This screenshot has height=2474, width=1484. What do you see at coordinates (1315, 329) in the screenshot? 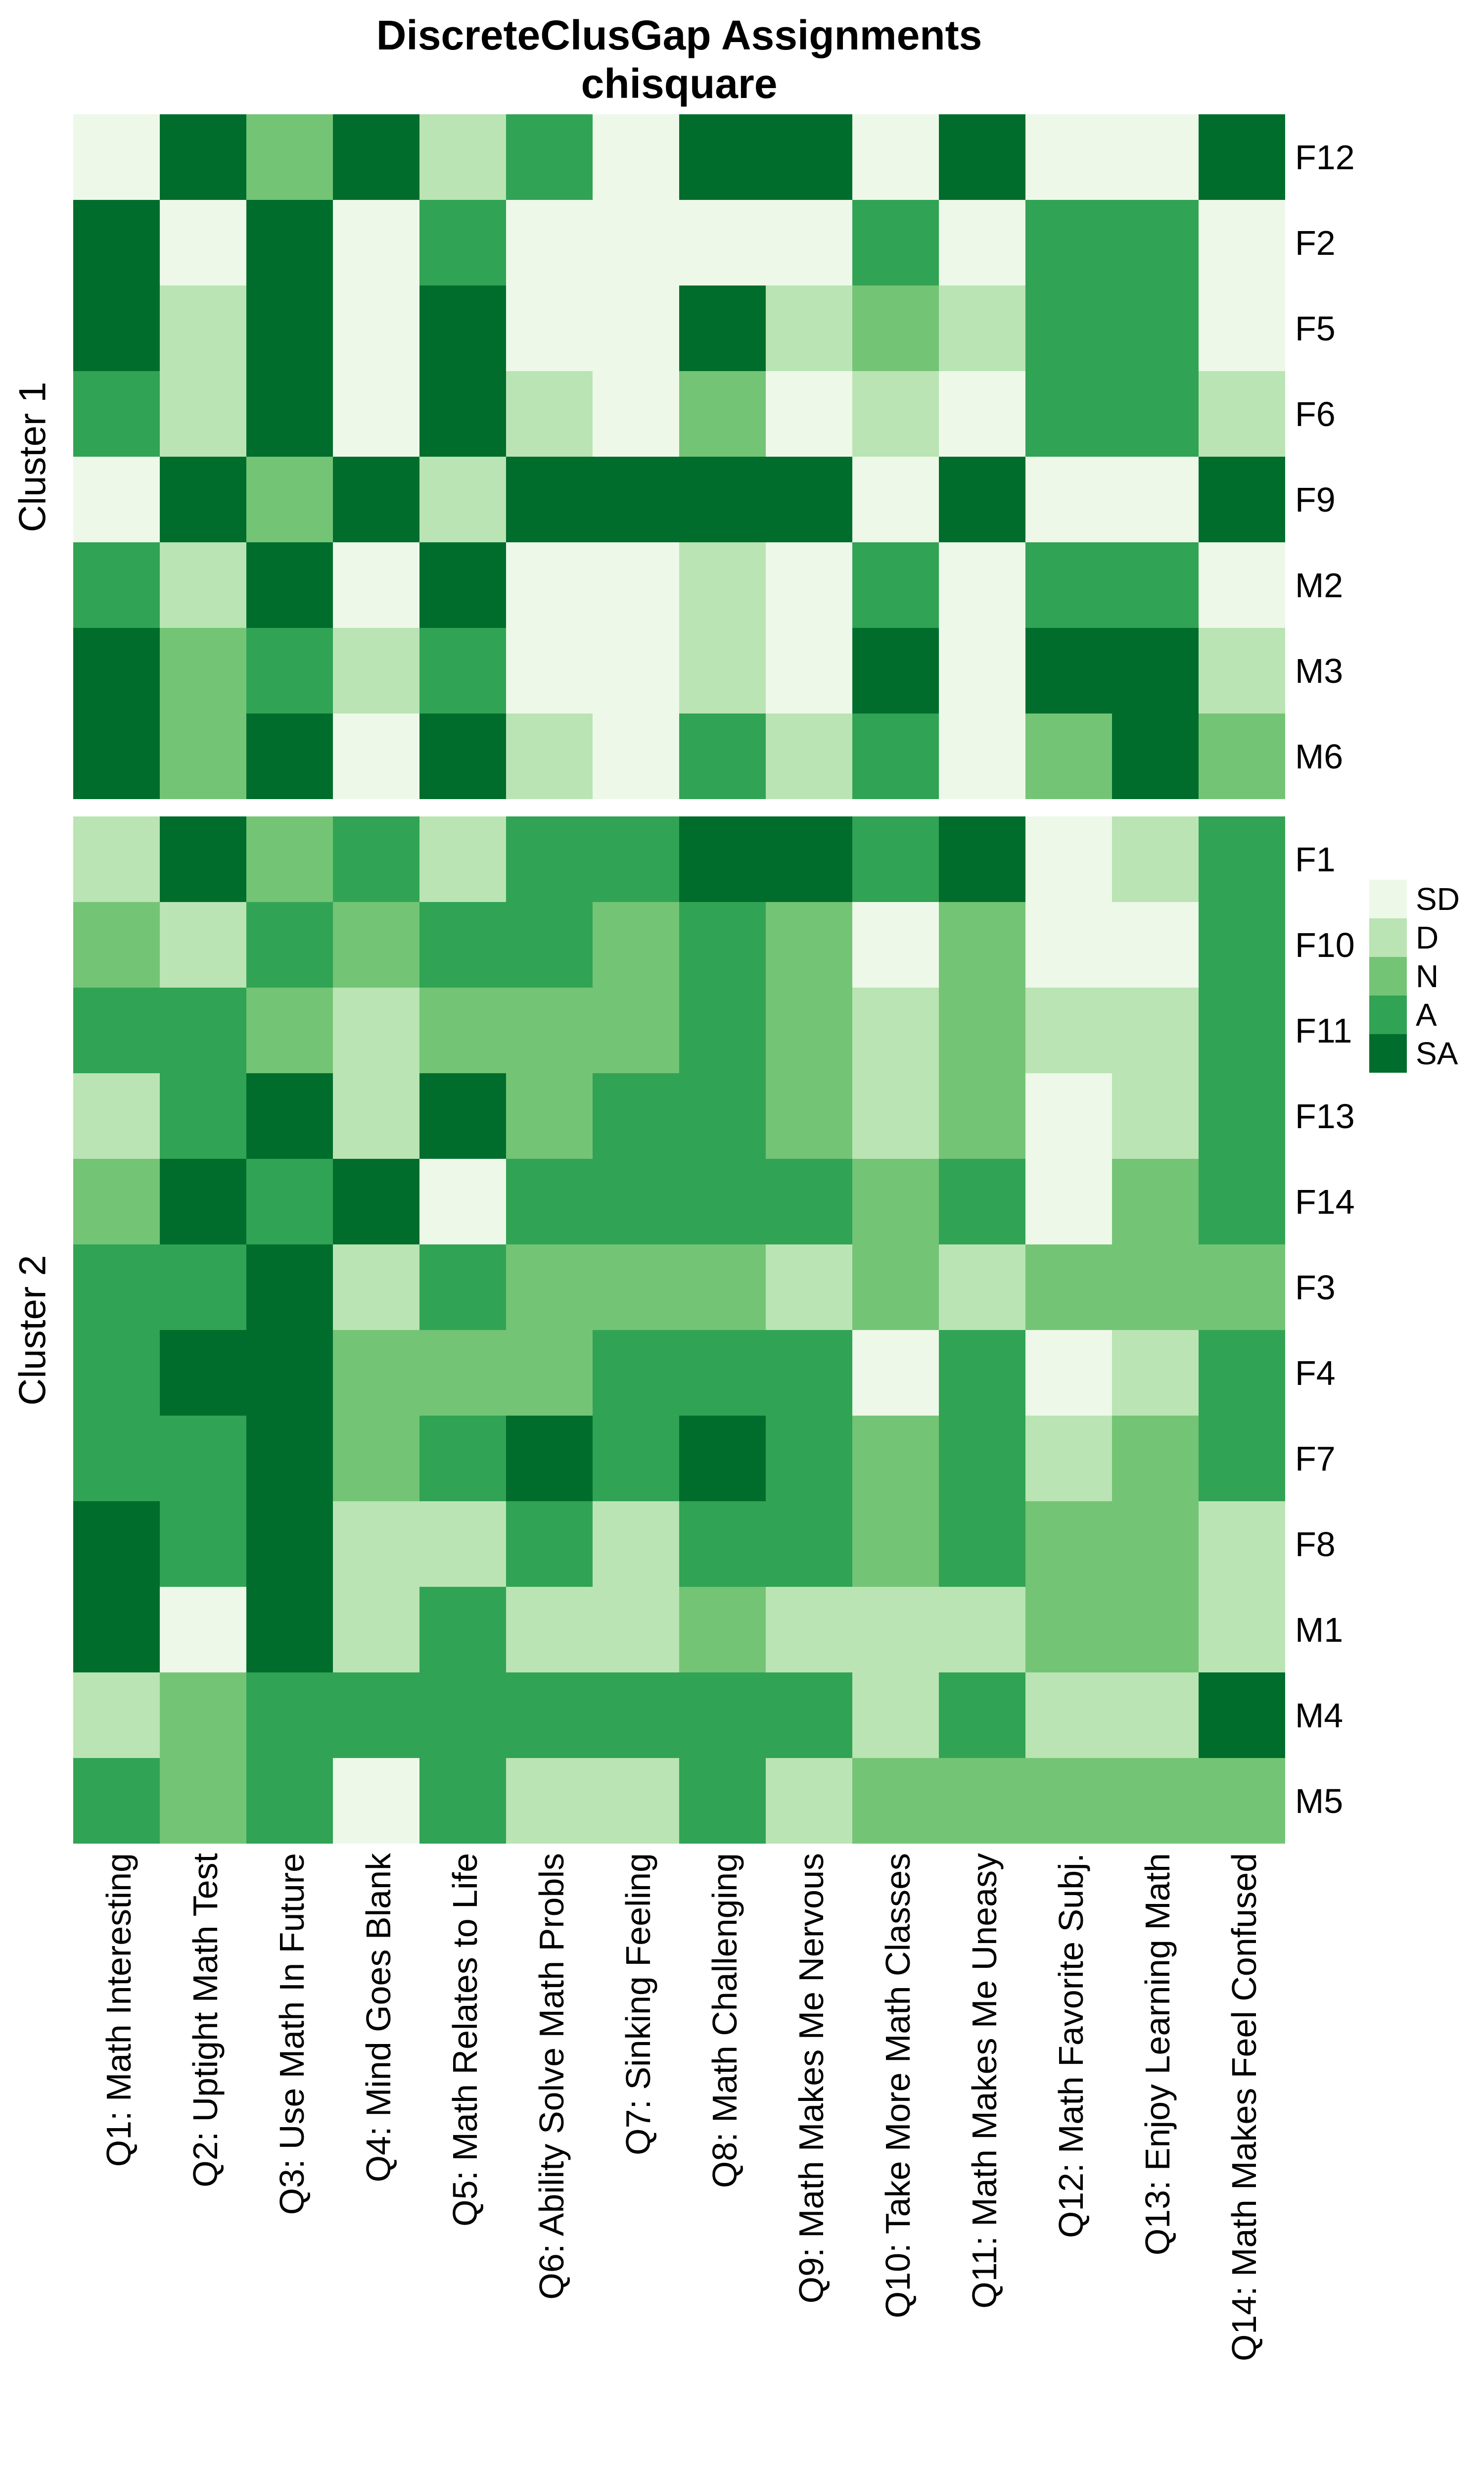
I see `row-label: F5` at bounding box center [1315, 329].